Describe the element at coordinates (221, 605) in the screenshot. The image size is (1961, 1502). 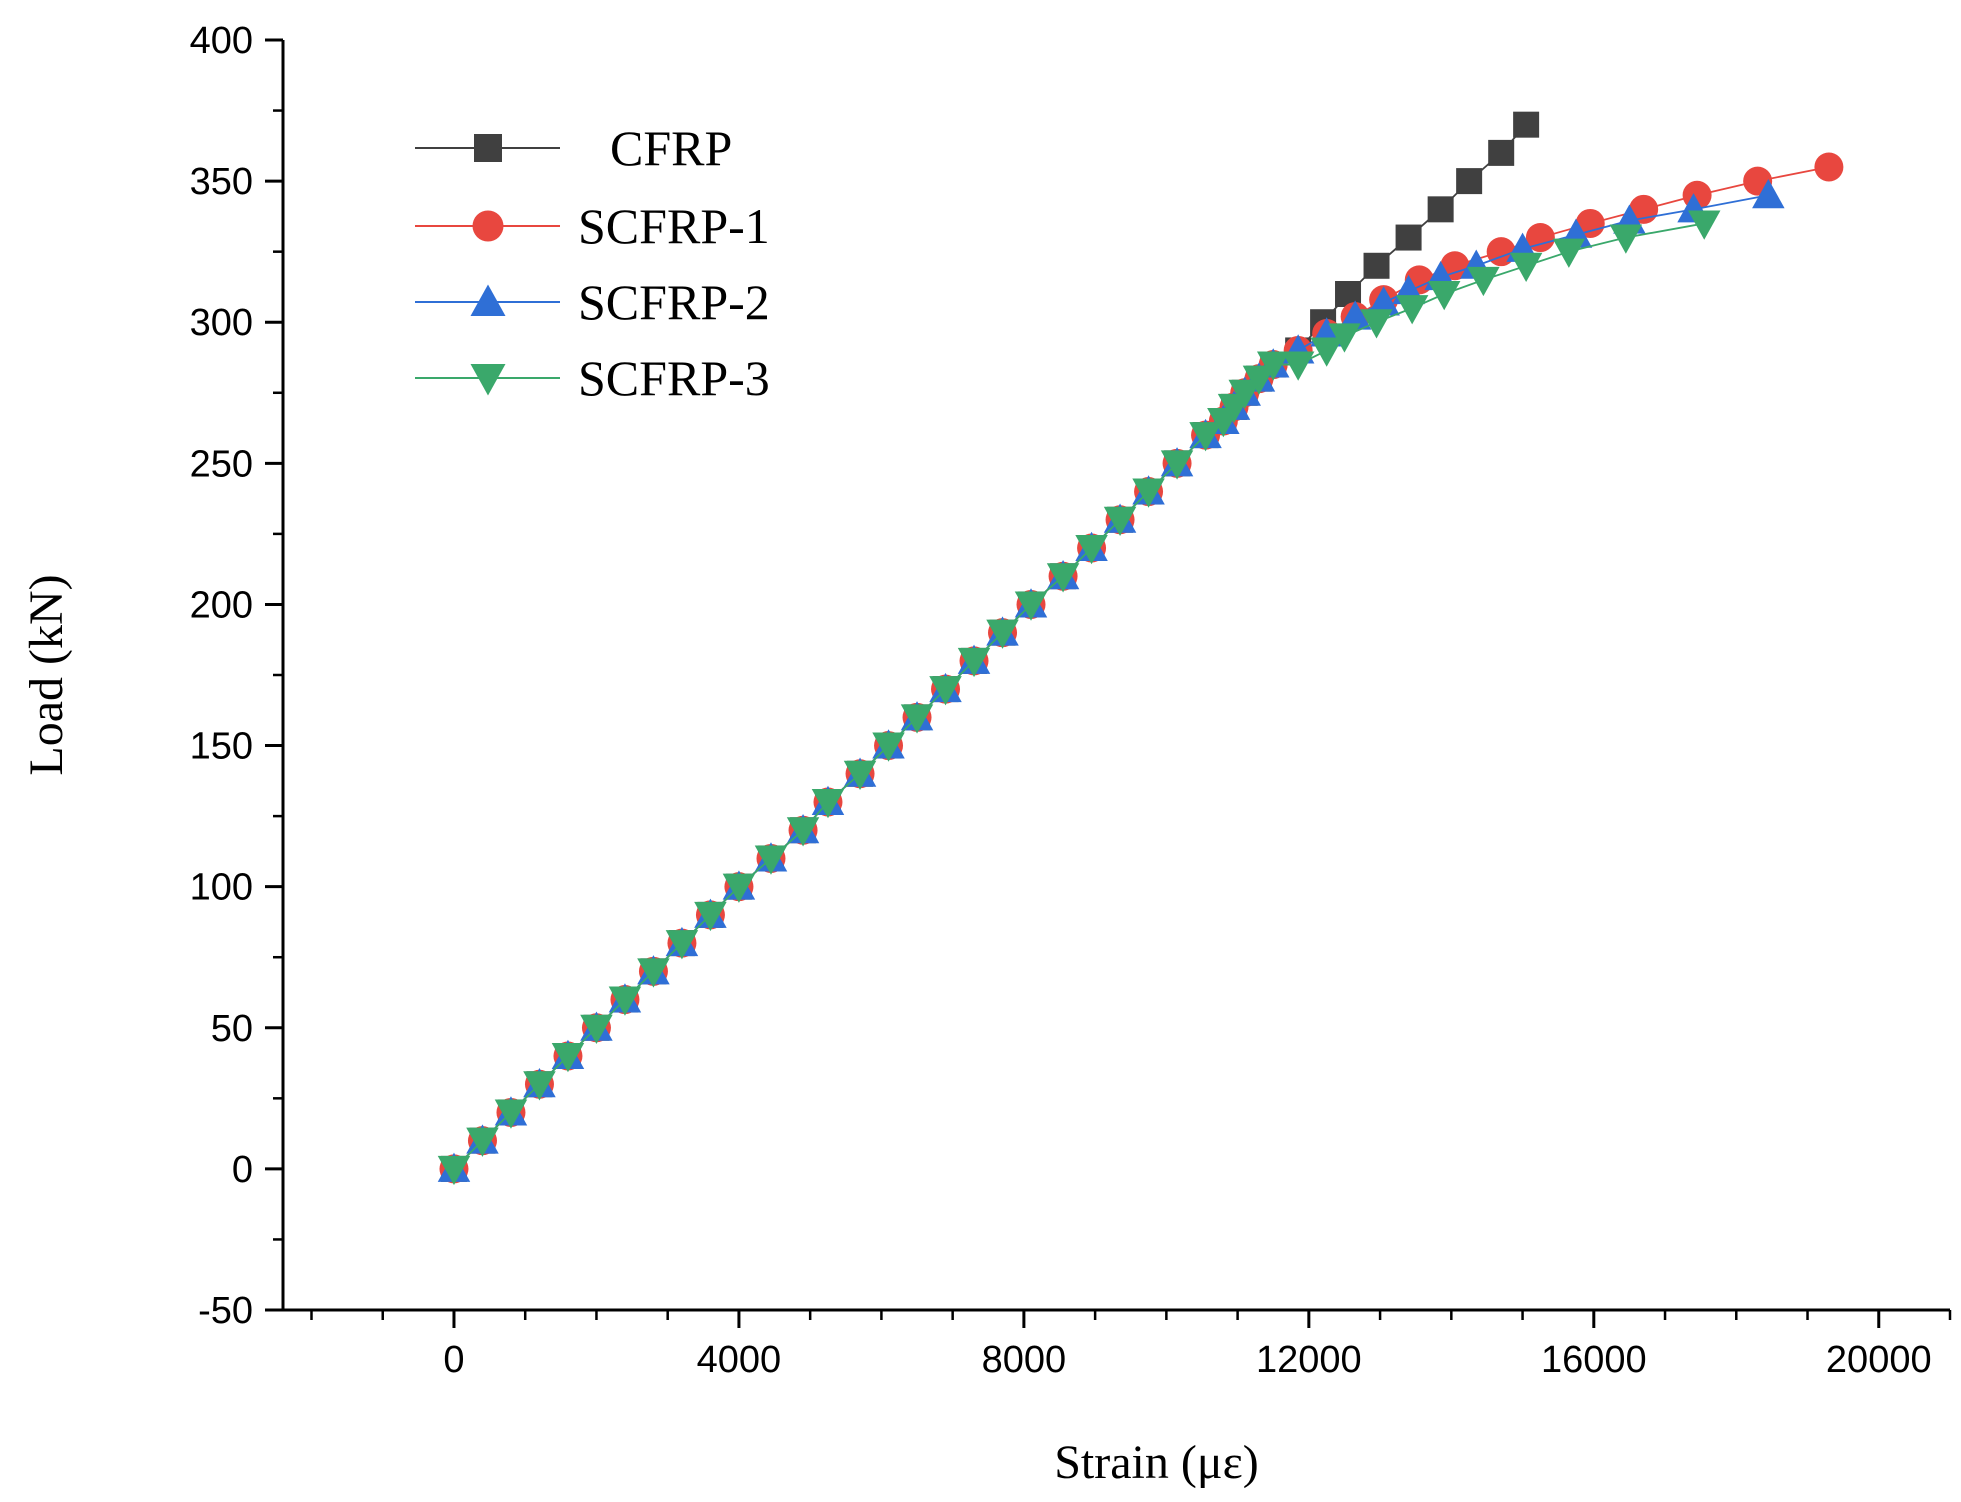
I see `y-tick-label: 200` at that location.